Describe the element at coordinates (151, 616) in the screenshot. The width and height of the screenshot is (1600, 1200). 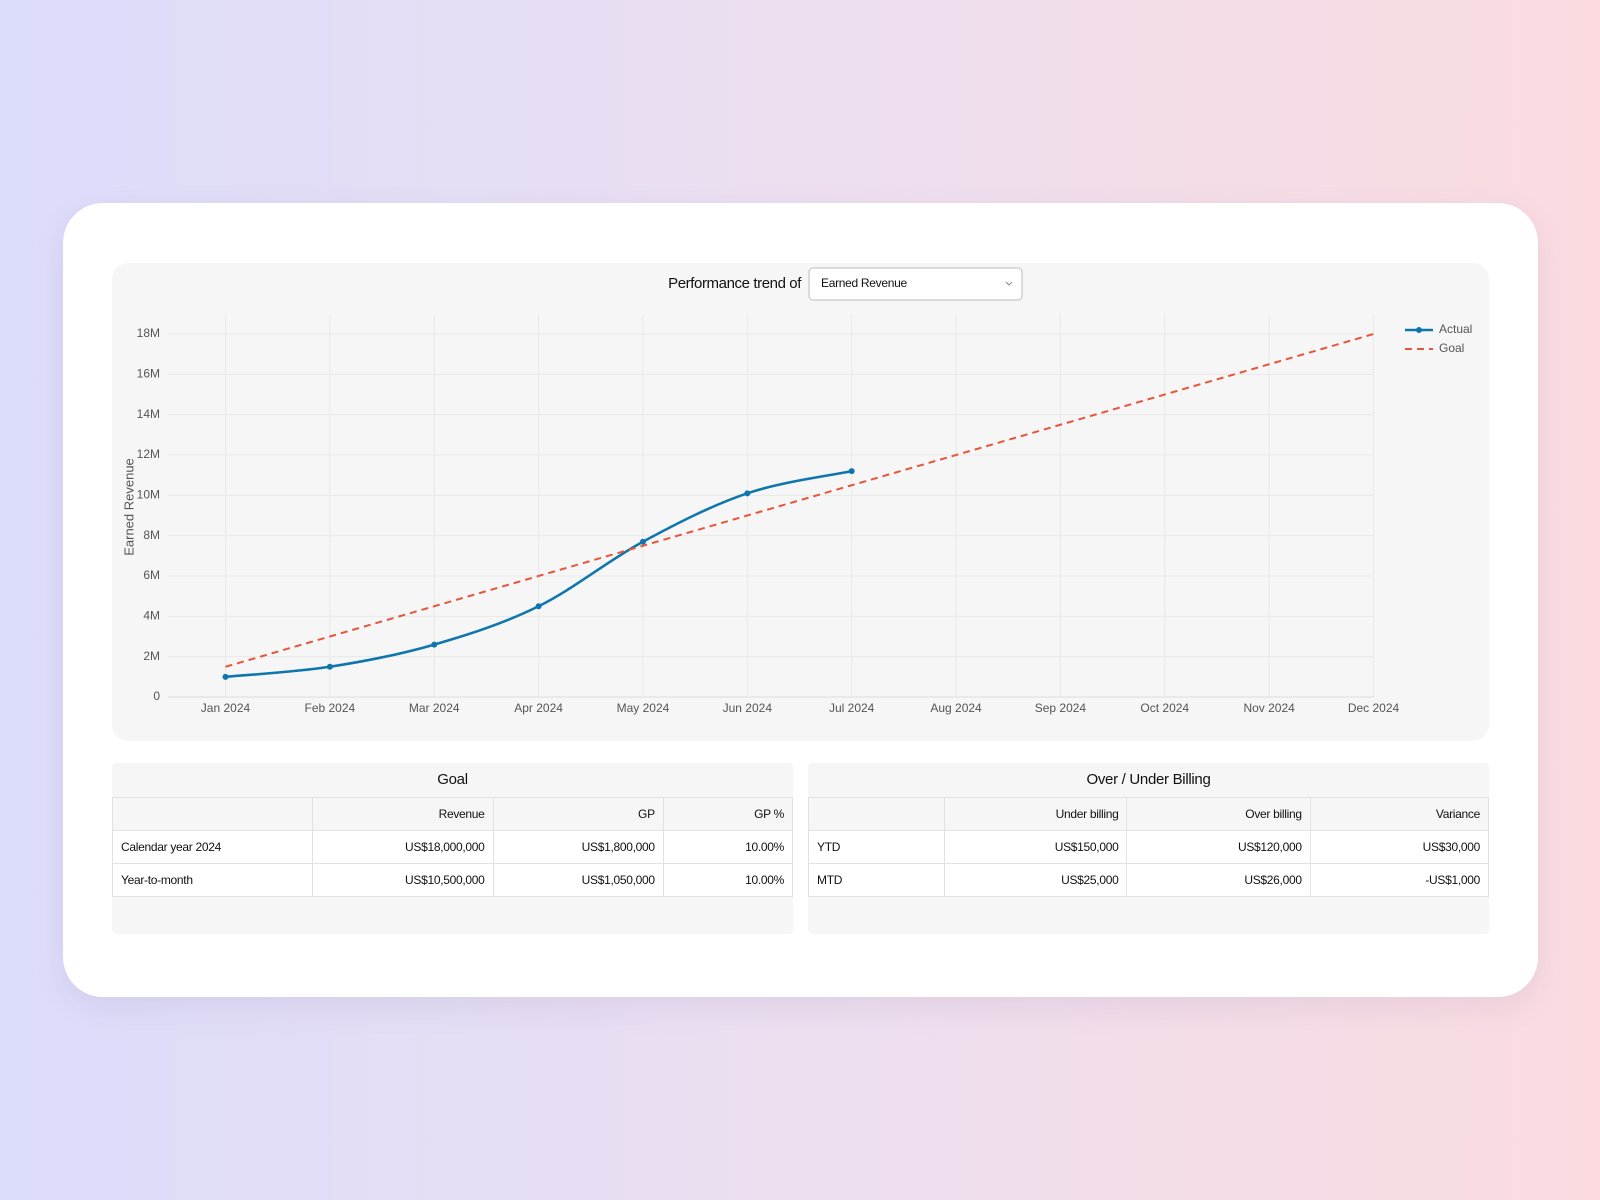
I see `y-tick-label: 4M` at that location.